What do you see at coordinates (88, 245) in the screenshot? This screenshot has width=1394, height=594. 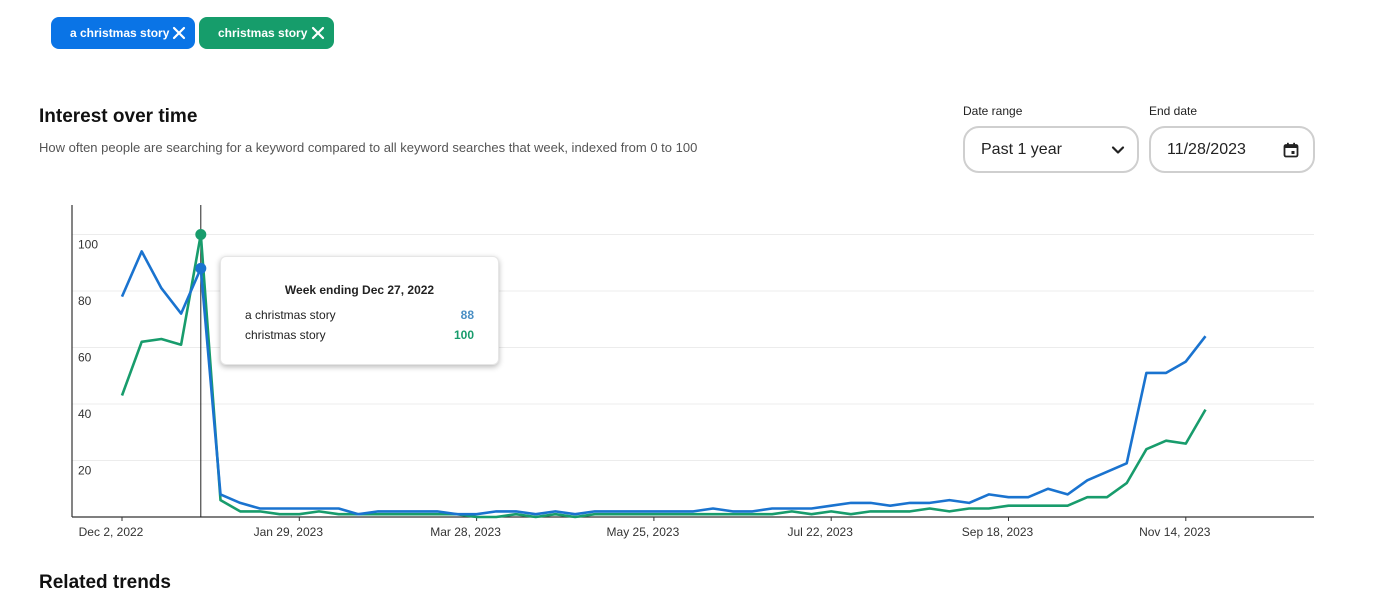 I see `y-tick-label: 100` at bounding box center [88, 245].